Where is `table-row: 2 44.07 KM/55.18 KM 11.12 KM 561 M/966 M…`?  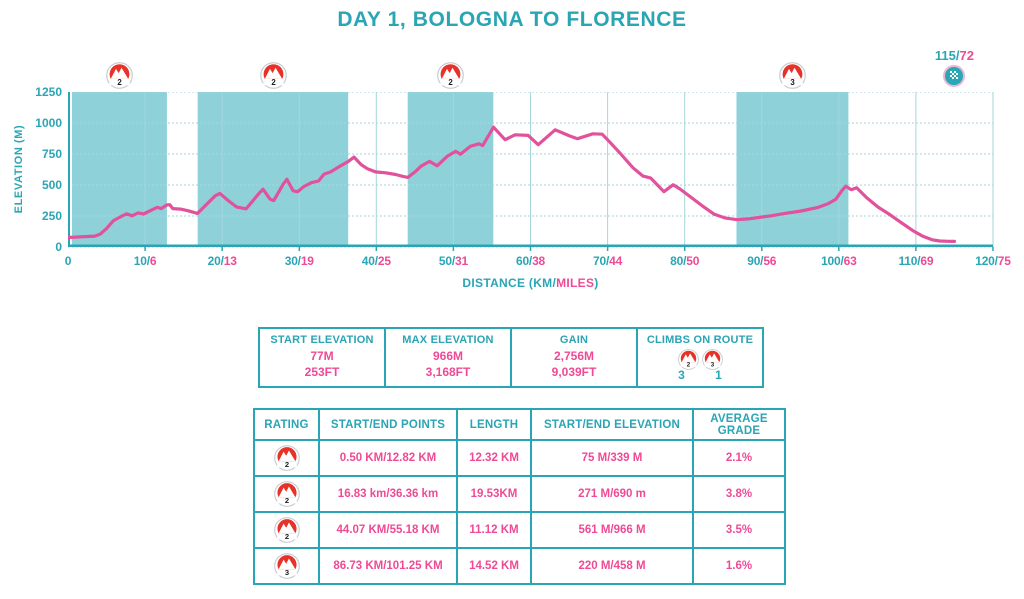
table-row: 2 44.07 KM/55.18 KM 11.12 KM 561 M/966 M… is located at coordinates (519, 530).